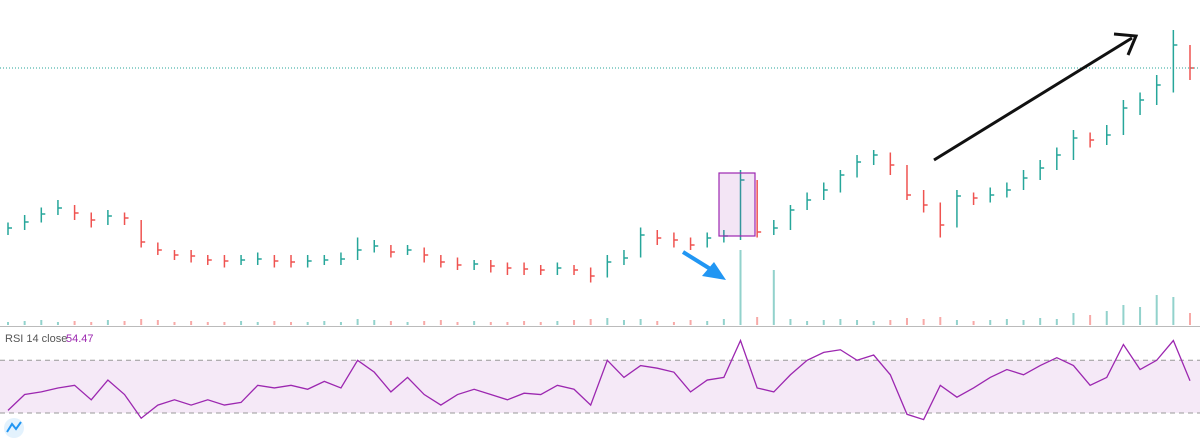 The image size is (1200, 441). What do you see at coordinates (737, 204) in the screenshot?
I see `highlight-box` at bounding box center [737, 204].